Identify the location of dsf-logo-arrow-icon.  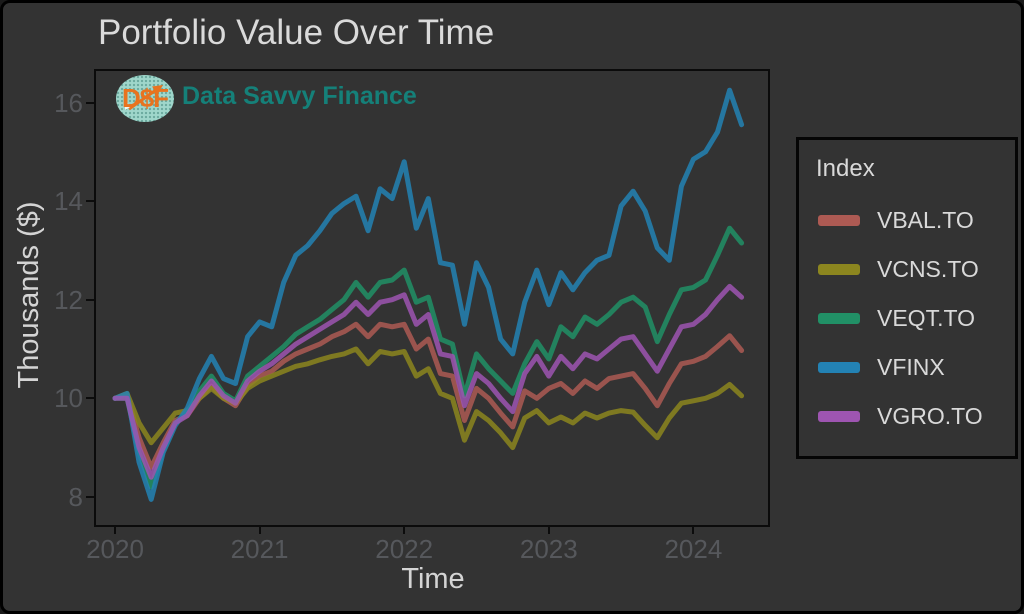
(144, 98).